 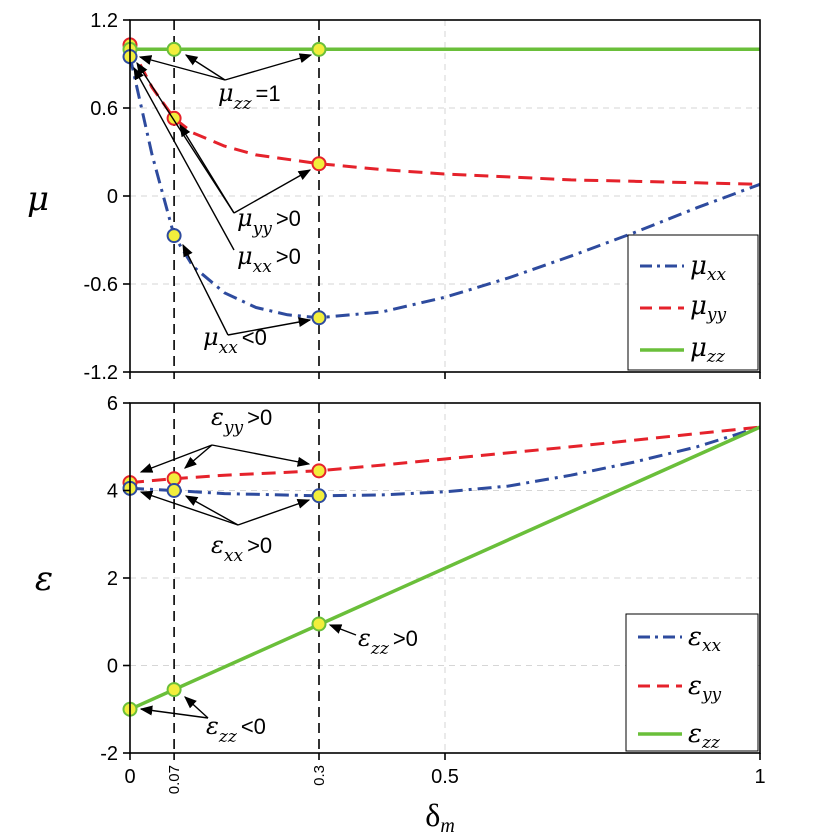 I want to click on annotation-mu-zz: μzz =1, so click(x=249, y=96).